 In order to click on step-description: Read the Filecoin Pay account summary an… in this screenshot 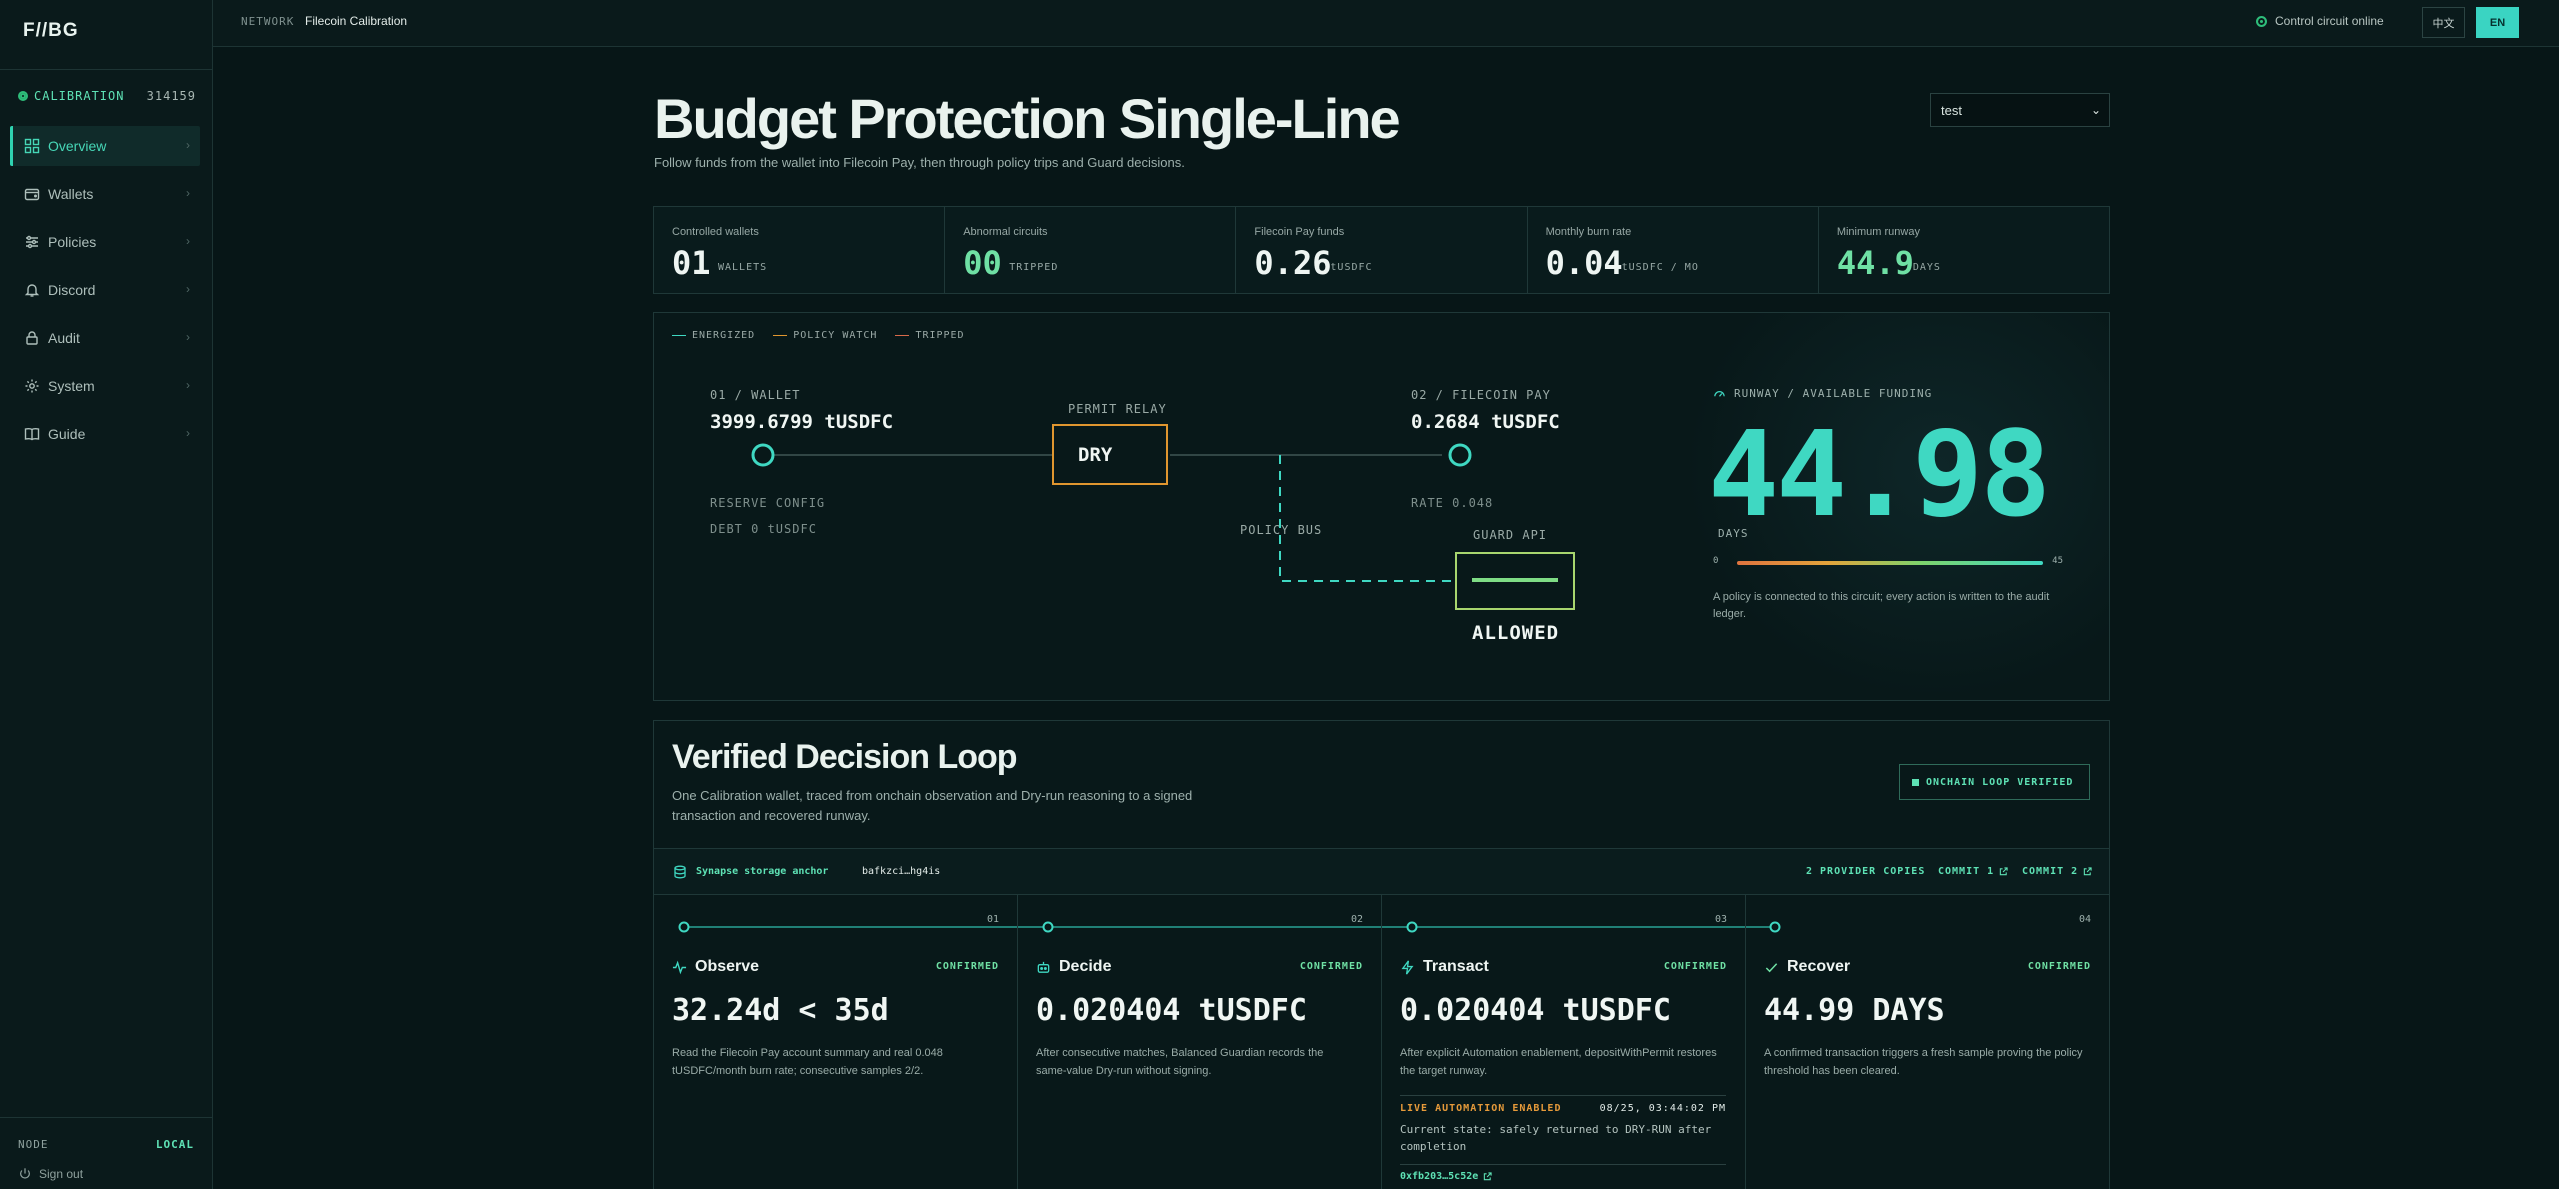, I will do `click(807, 1062)`.